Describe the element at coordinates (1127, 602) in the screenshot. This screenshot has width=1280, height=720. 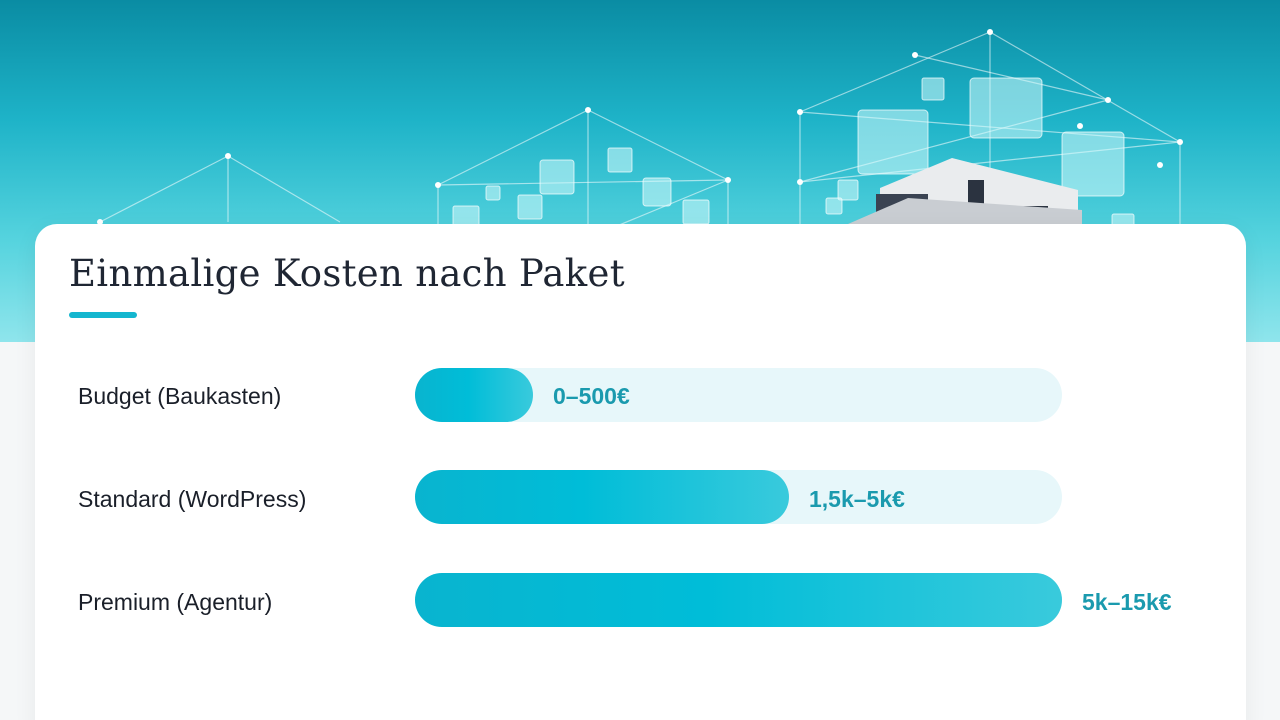
I see `value-label-premium: 5k–15k€` at that location.